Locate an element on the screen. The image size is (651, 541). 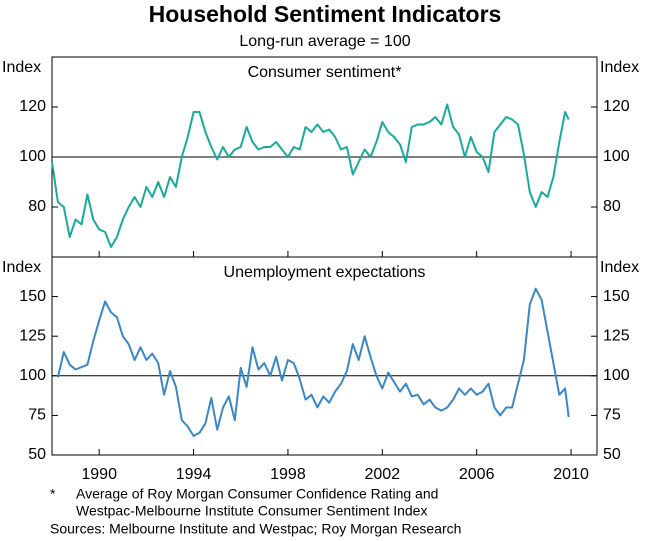
y-tick-label: 75 is located at coordinates (37, 415).